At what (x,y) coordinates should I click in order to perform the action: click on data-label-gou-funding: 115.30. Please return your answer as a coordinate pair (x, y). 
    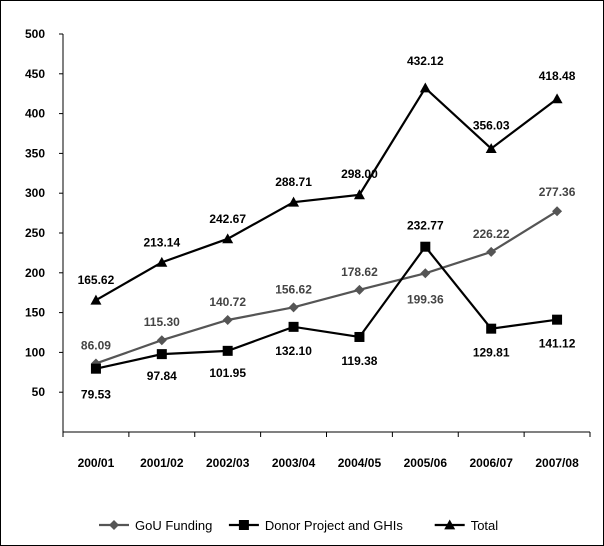
    Looking at the image, I should click on (162, 322).